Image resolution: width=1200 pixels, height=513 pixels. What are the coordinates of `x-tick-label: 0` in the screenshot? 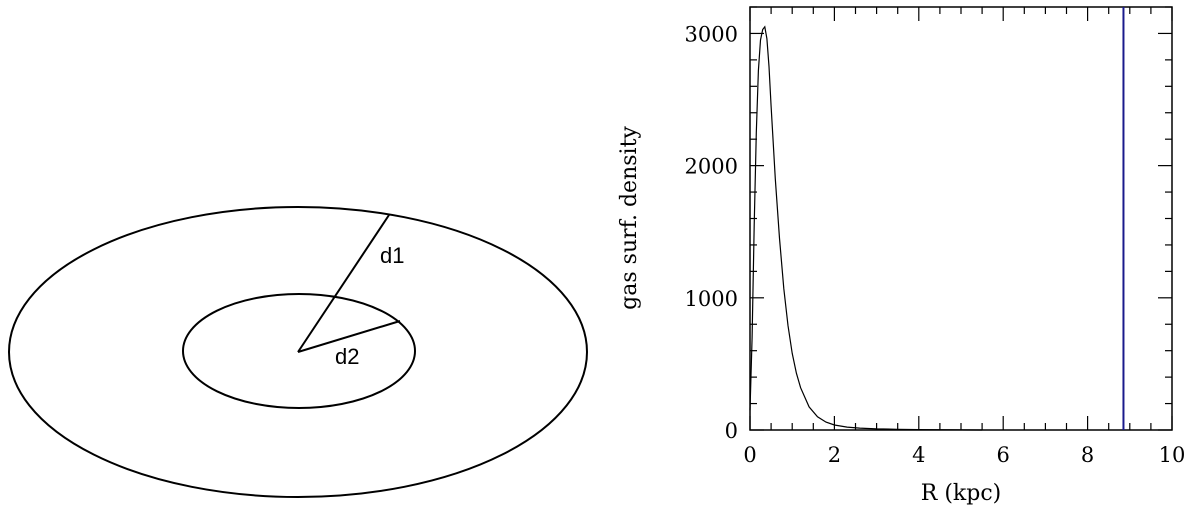 It's located at (749, 455).